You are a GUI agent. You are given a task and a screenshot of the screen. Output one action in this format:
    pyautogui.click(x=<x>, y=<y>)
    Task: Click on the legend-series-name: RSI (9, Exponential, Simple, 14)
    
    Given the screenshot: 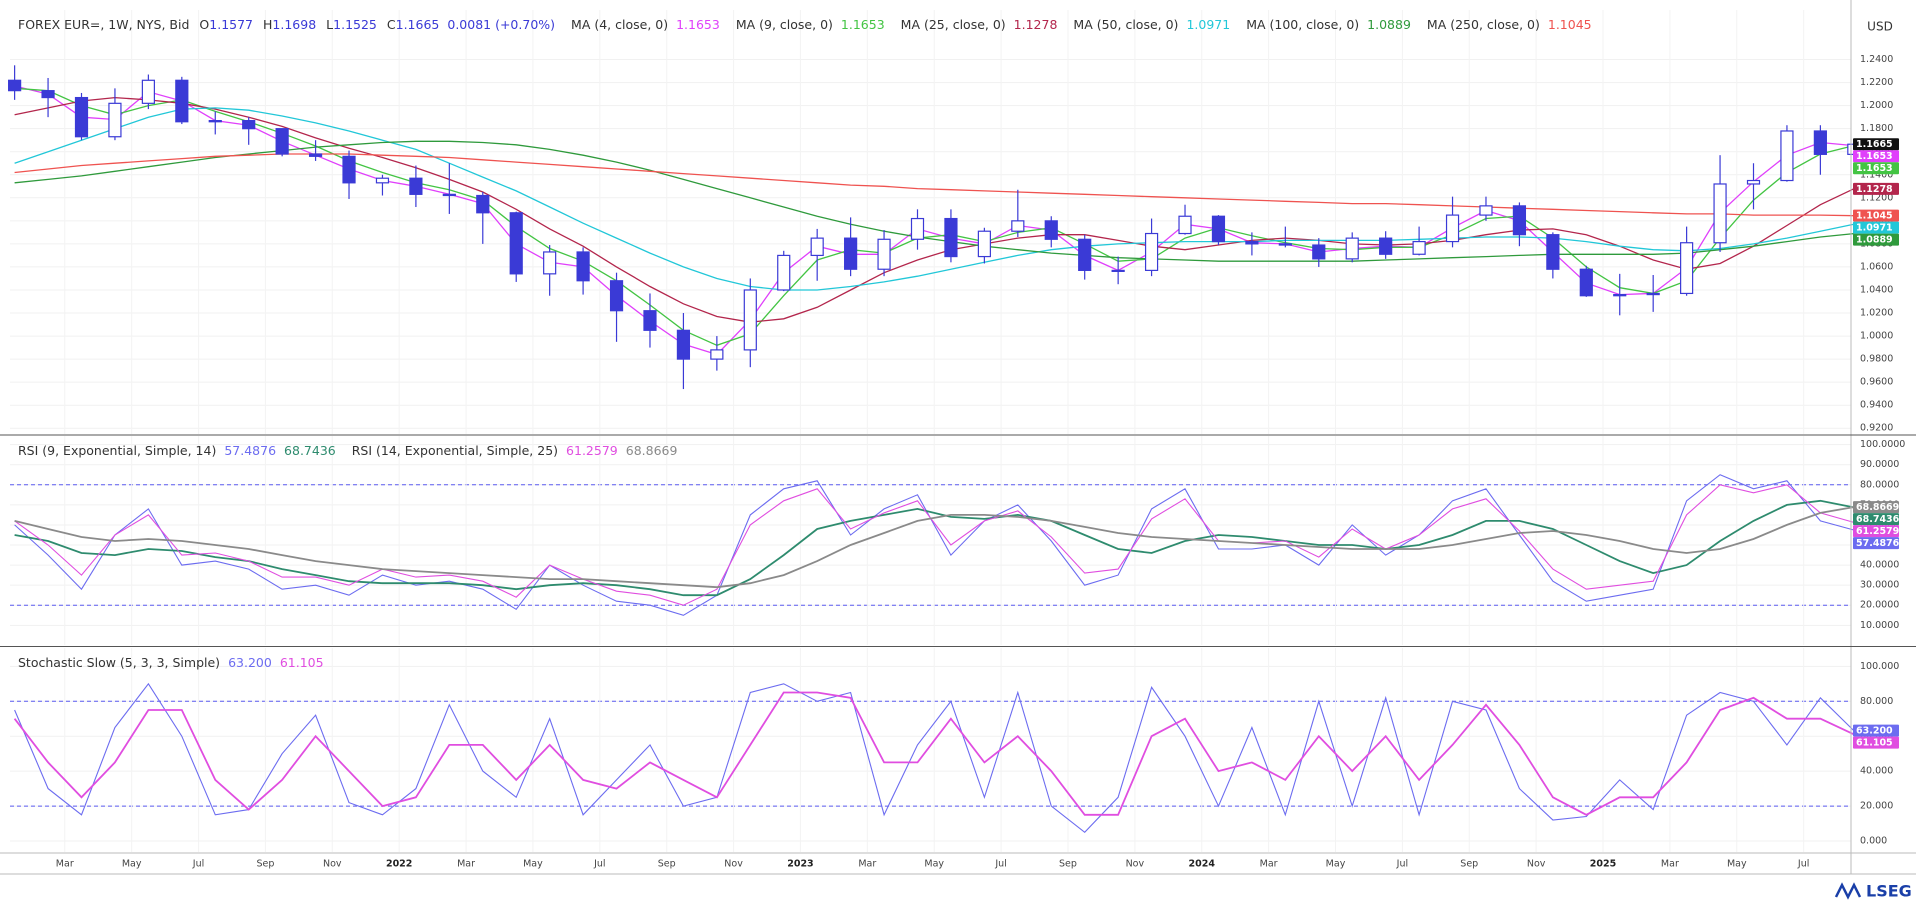 What is the action you would take?
    pyautogui.click(x=117, y=450)
    